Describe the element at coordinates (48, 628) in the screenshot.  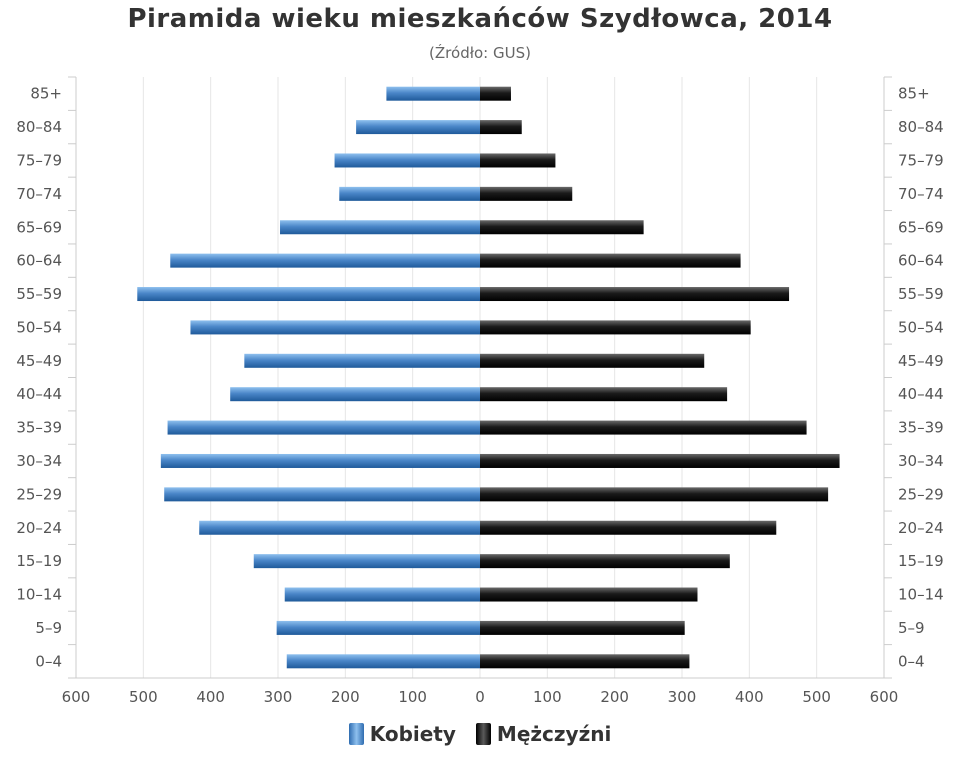
I see `category-label-left: 5–9` at that location.